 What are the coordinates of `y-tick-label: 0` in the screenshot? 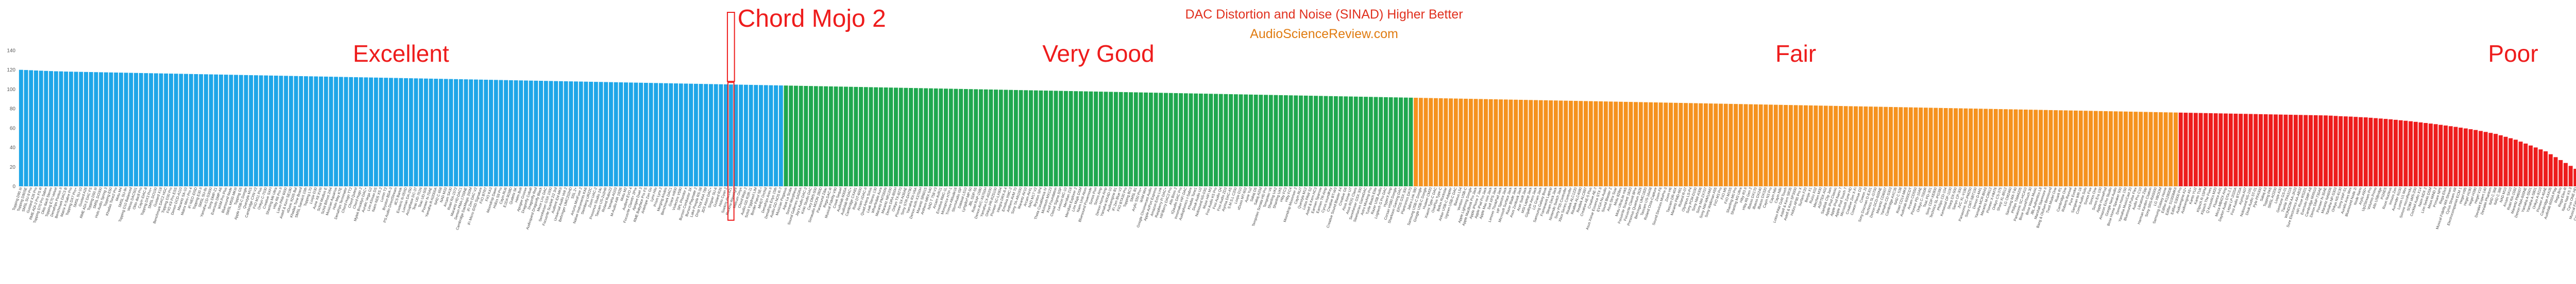 It's located at (13, 187).